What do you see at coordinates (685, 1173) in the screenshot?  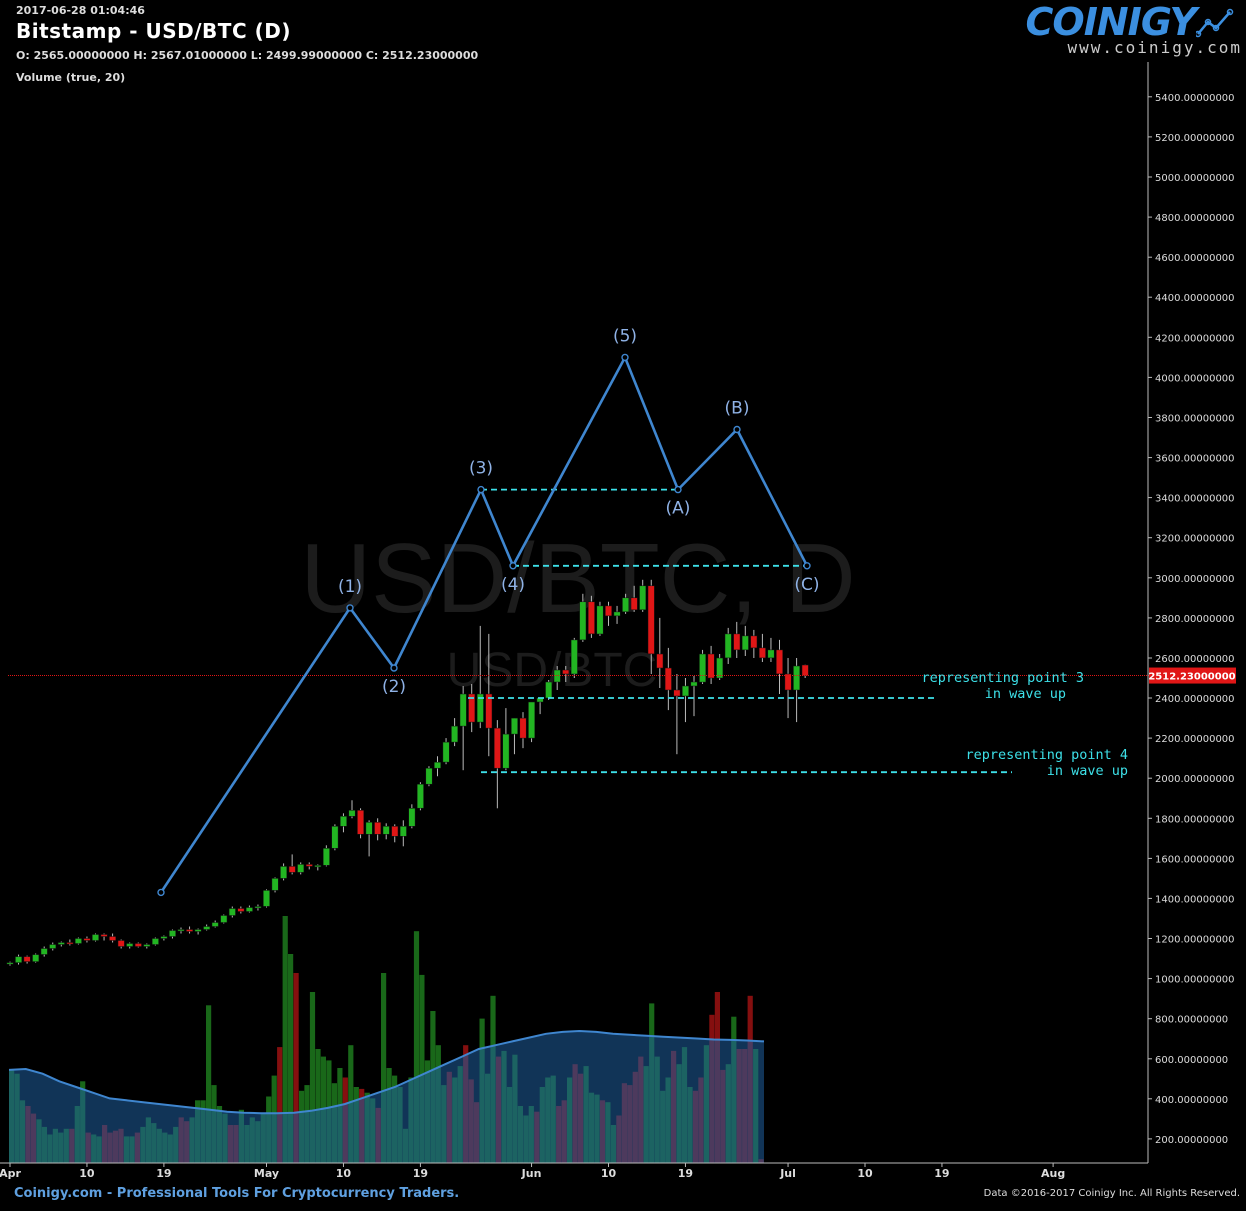 I see `x-tick-label: 19` at bounding box center [685, 1173].